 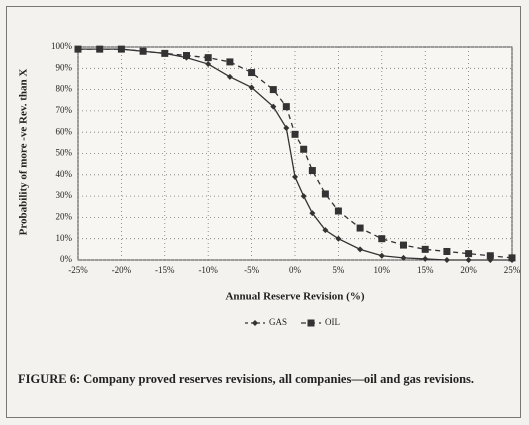 What do you see at coordinates (64, 216) in the screenshot?
I see `y-tick-label: 20%` at bounding box center [64, 216].